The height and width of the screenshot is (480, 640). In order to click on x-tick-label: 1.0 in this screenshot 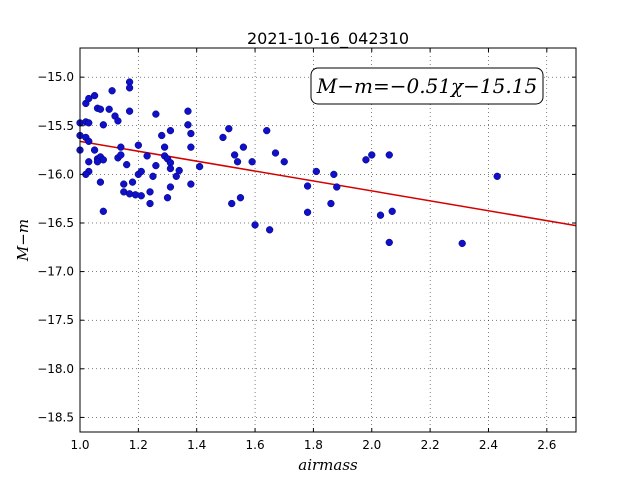, I will do `click(79, 445)`.